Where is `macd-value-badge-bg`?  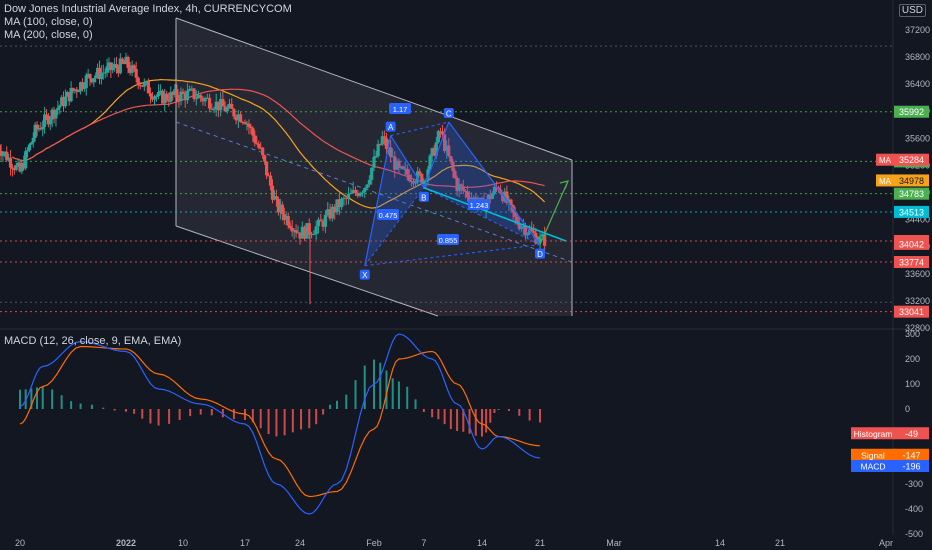
macd-value-badge-bg is located at coordinates (911, 433).